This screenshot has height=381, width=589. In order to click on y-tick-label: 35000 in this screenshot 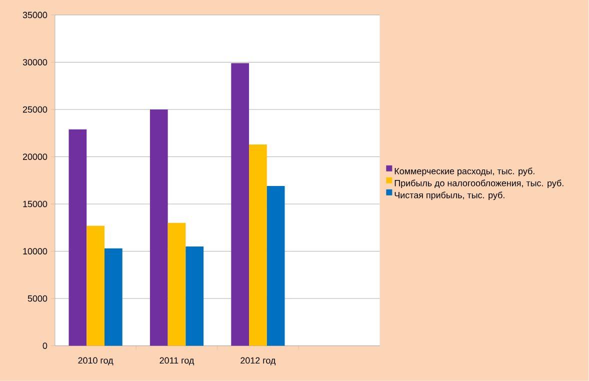, I will do `click(35, 15)`.